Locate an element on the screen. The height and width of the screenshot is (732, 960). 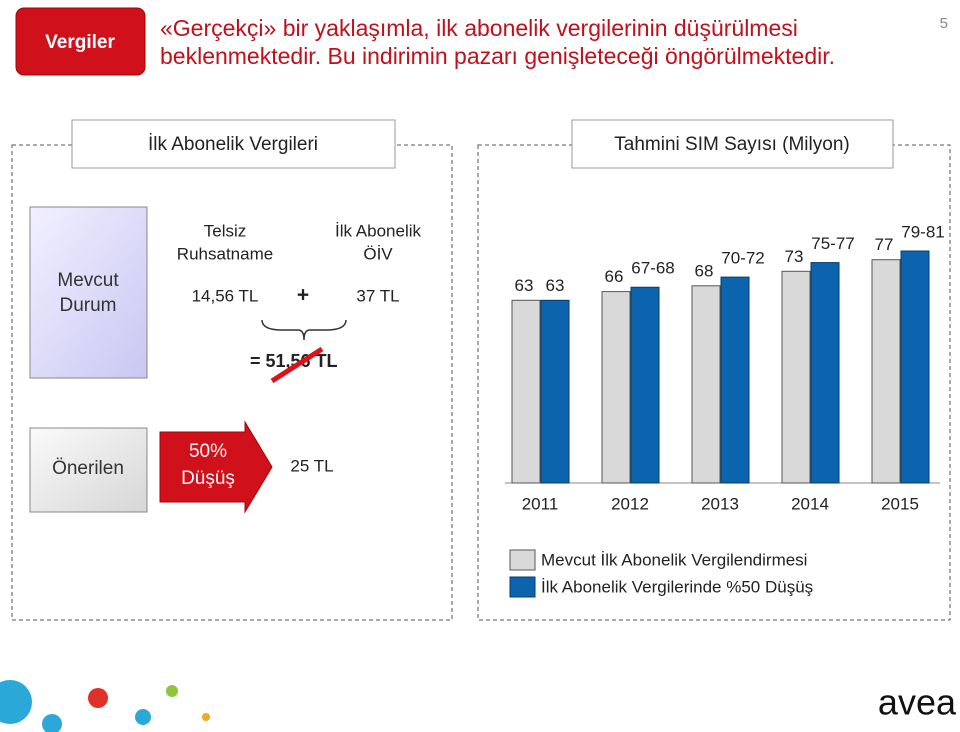
tag-box is located at coordinates (80, 41).